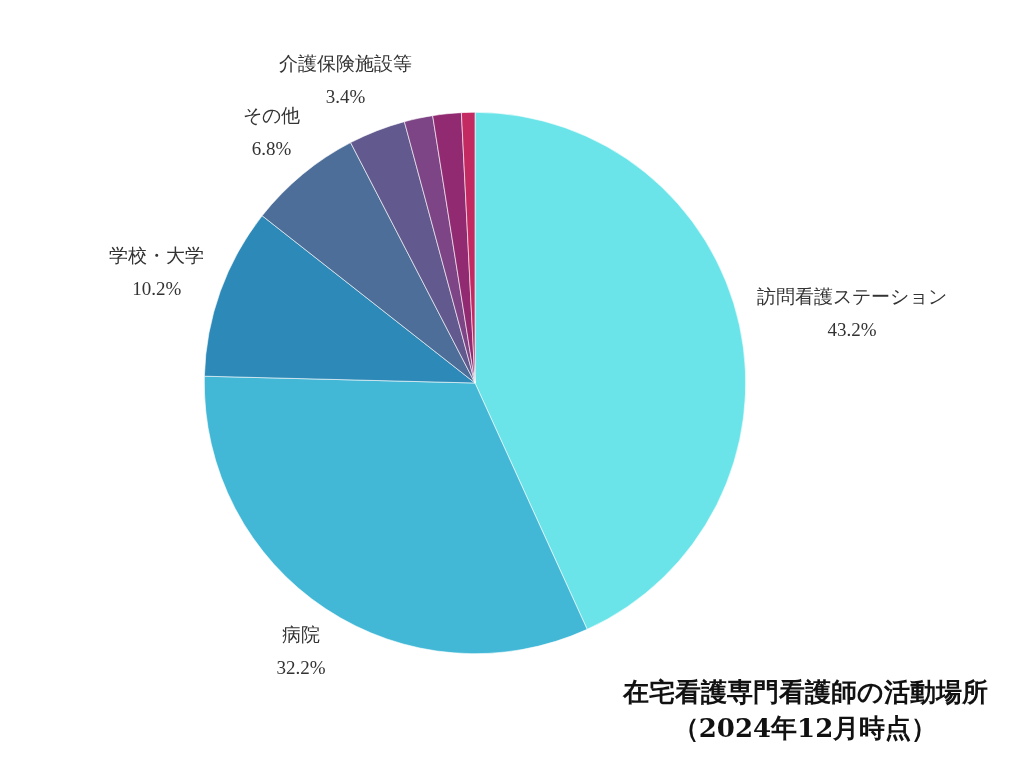 This screenshot has width=1024, height=768. What do you see at coordinates (805, 728) in the screenshot?
I see `text: （2024年12月時点）` at bounding box center [805, 728].